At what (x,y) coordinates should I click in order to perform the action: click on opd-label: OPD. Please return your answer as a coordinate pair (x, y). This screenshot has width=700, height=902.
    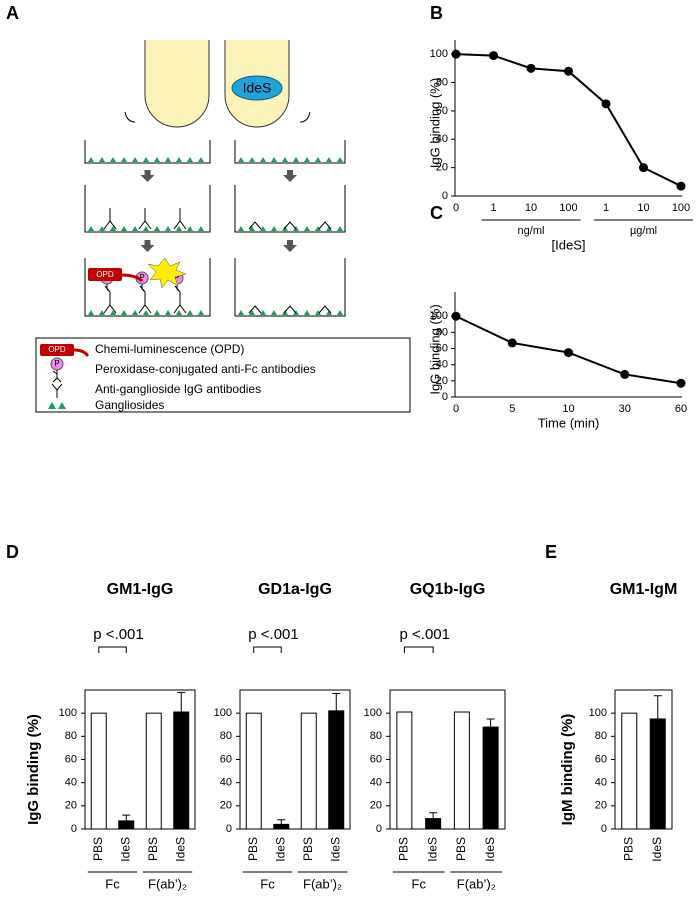
    Looking at the image, I should click on (105, 274).